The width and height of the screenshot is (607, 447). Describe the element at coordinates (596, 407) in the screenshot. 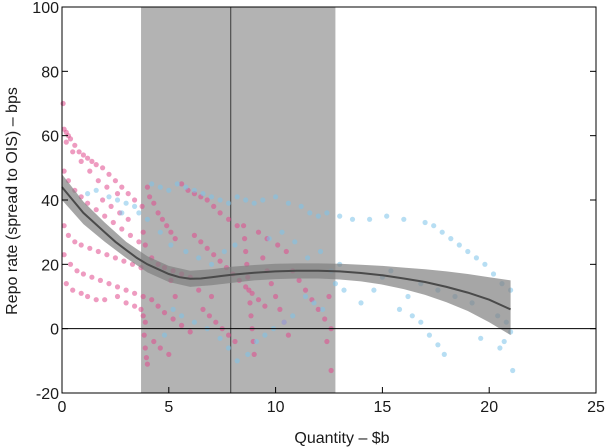

I see `x-tick-label: 25` at that location.